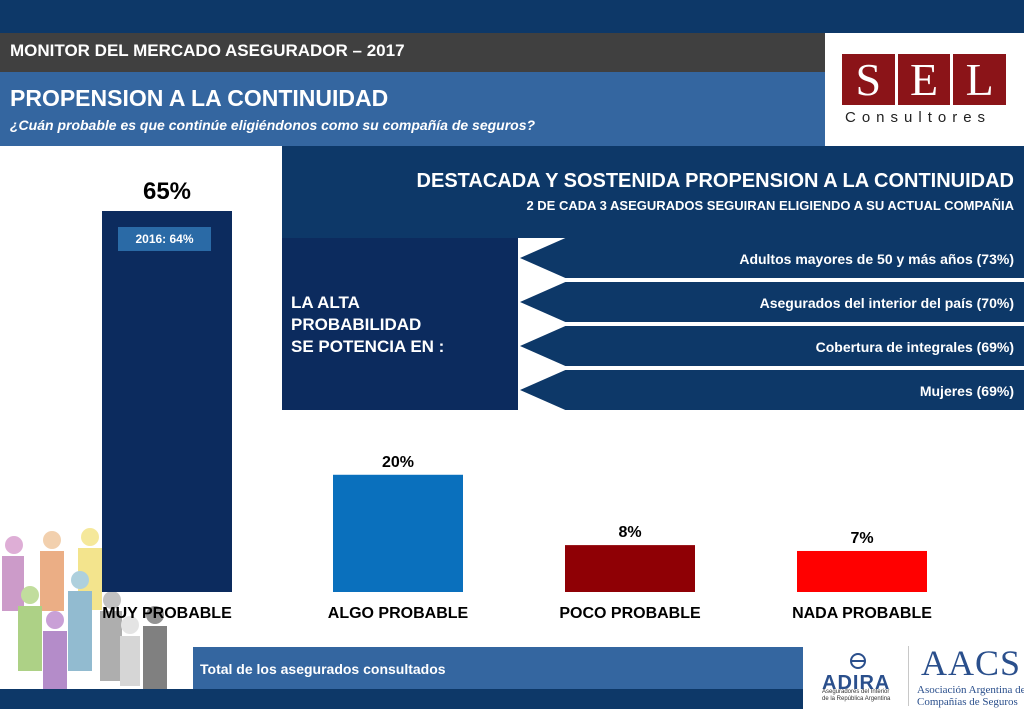 Image resolution: width=1024 pixels, height=709 pixels. I want to click on bar-muy-probable, so click(167, 401).